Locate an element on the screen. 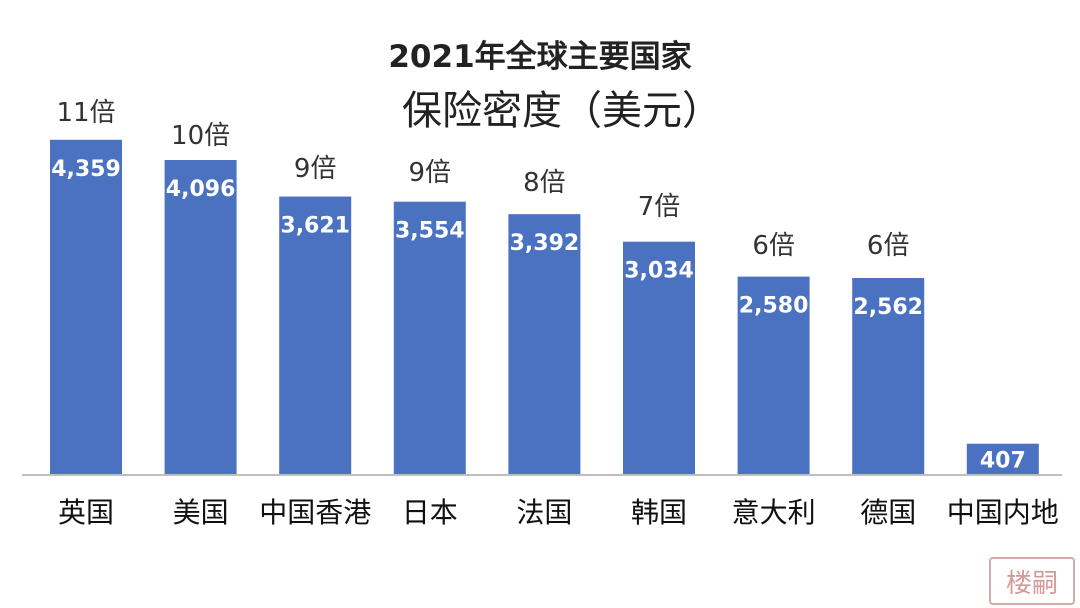 The width and height of the screenshot is (1080, 608). multiplier-label: 7倍 is located at coordinates (659, 207).